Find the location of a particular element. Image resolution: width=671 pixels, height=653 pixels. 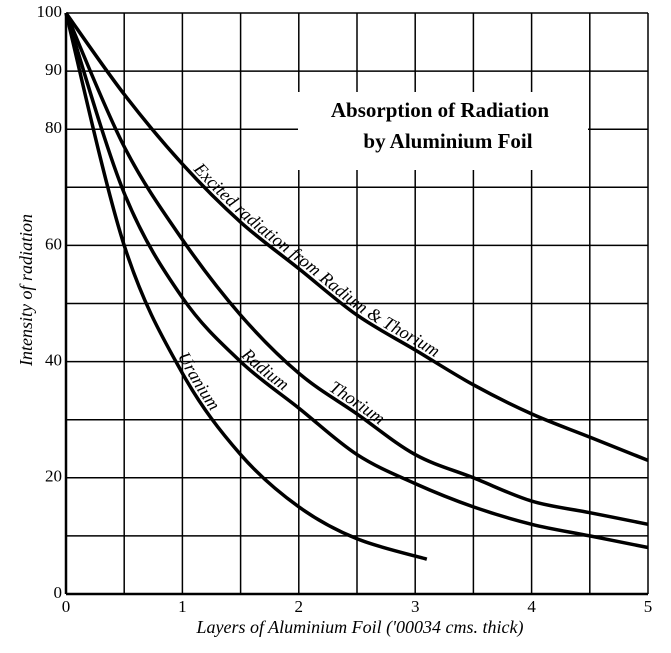

x-tick-label: 4 is located at coordinates (531, 606).